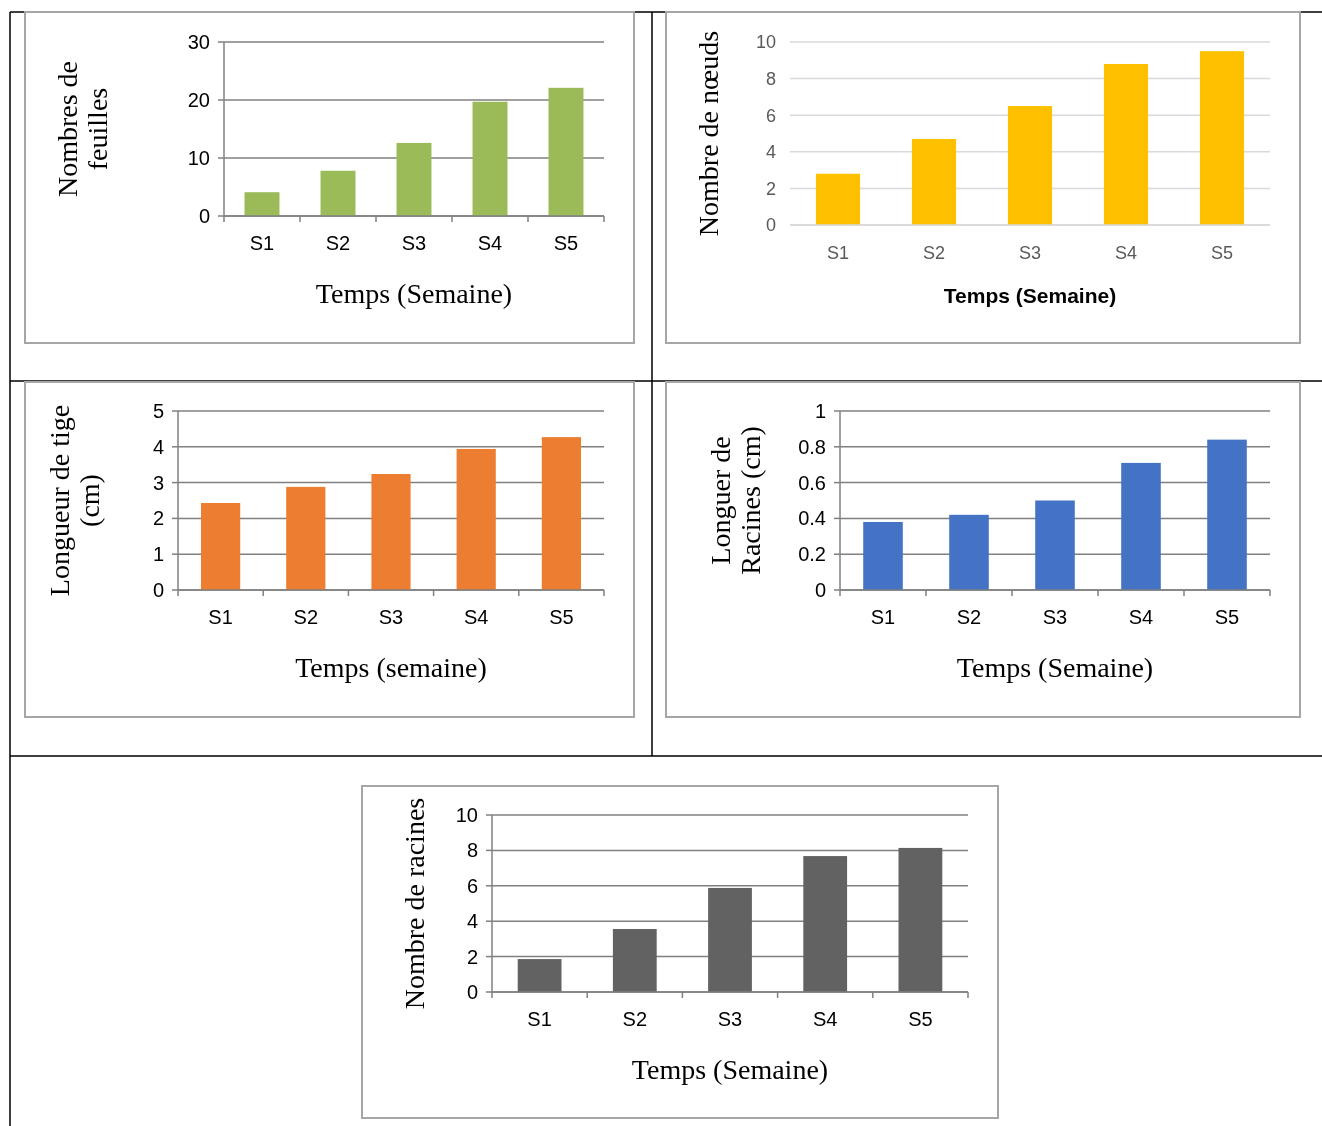 The image size is (1322, 1126). What do you see at coordinates (158, 482) in the screenshot?
I see `y-tick-label: 3` at bounding box center [158, 482].